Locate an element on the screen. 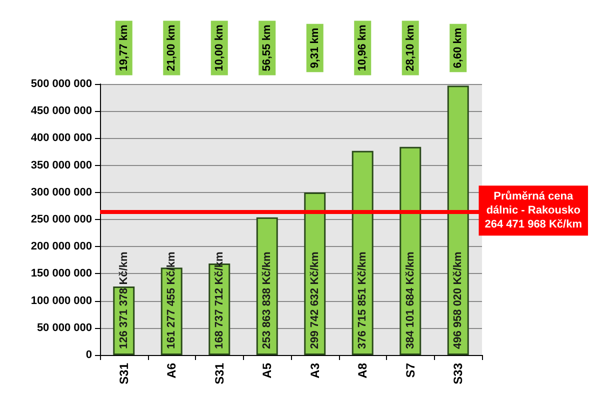 This screenshot has width=600, height=403. text: 21,00 km is located at coordinates (172, 48).